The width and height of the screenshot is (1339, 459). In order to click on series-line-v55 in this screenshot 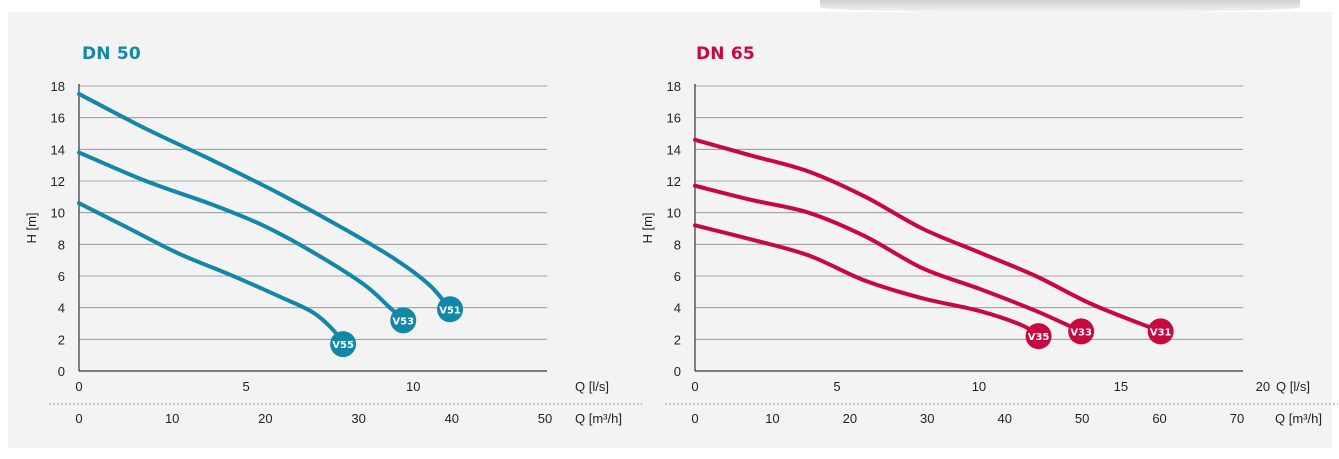, I will do `click(211, 274)`.